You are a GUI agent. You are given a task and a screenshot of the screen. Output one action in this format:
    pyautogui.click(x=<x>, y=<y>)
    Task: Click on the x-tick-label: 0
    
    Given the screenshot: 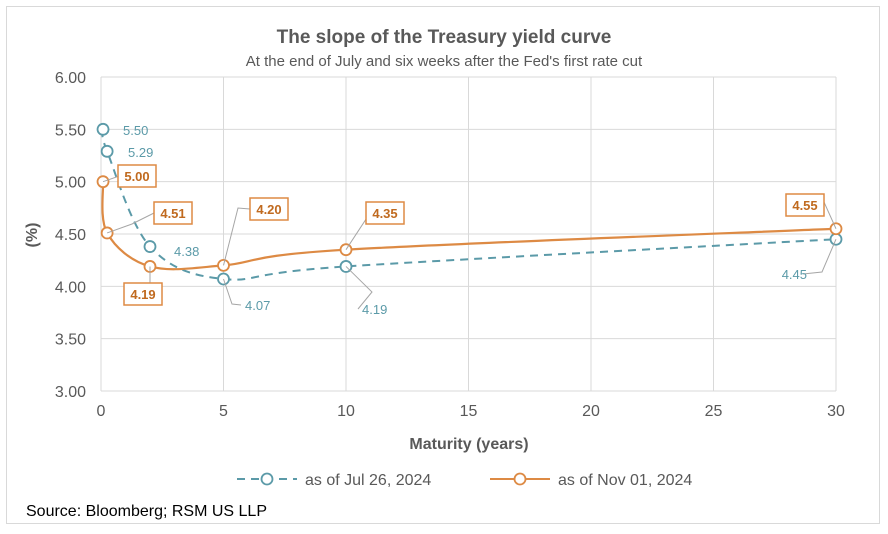 What is the action you would take?
    pyautogui.click(x=101, y=411)
    